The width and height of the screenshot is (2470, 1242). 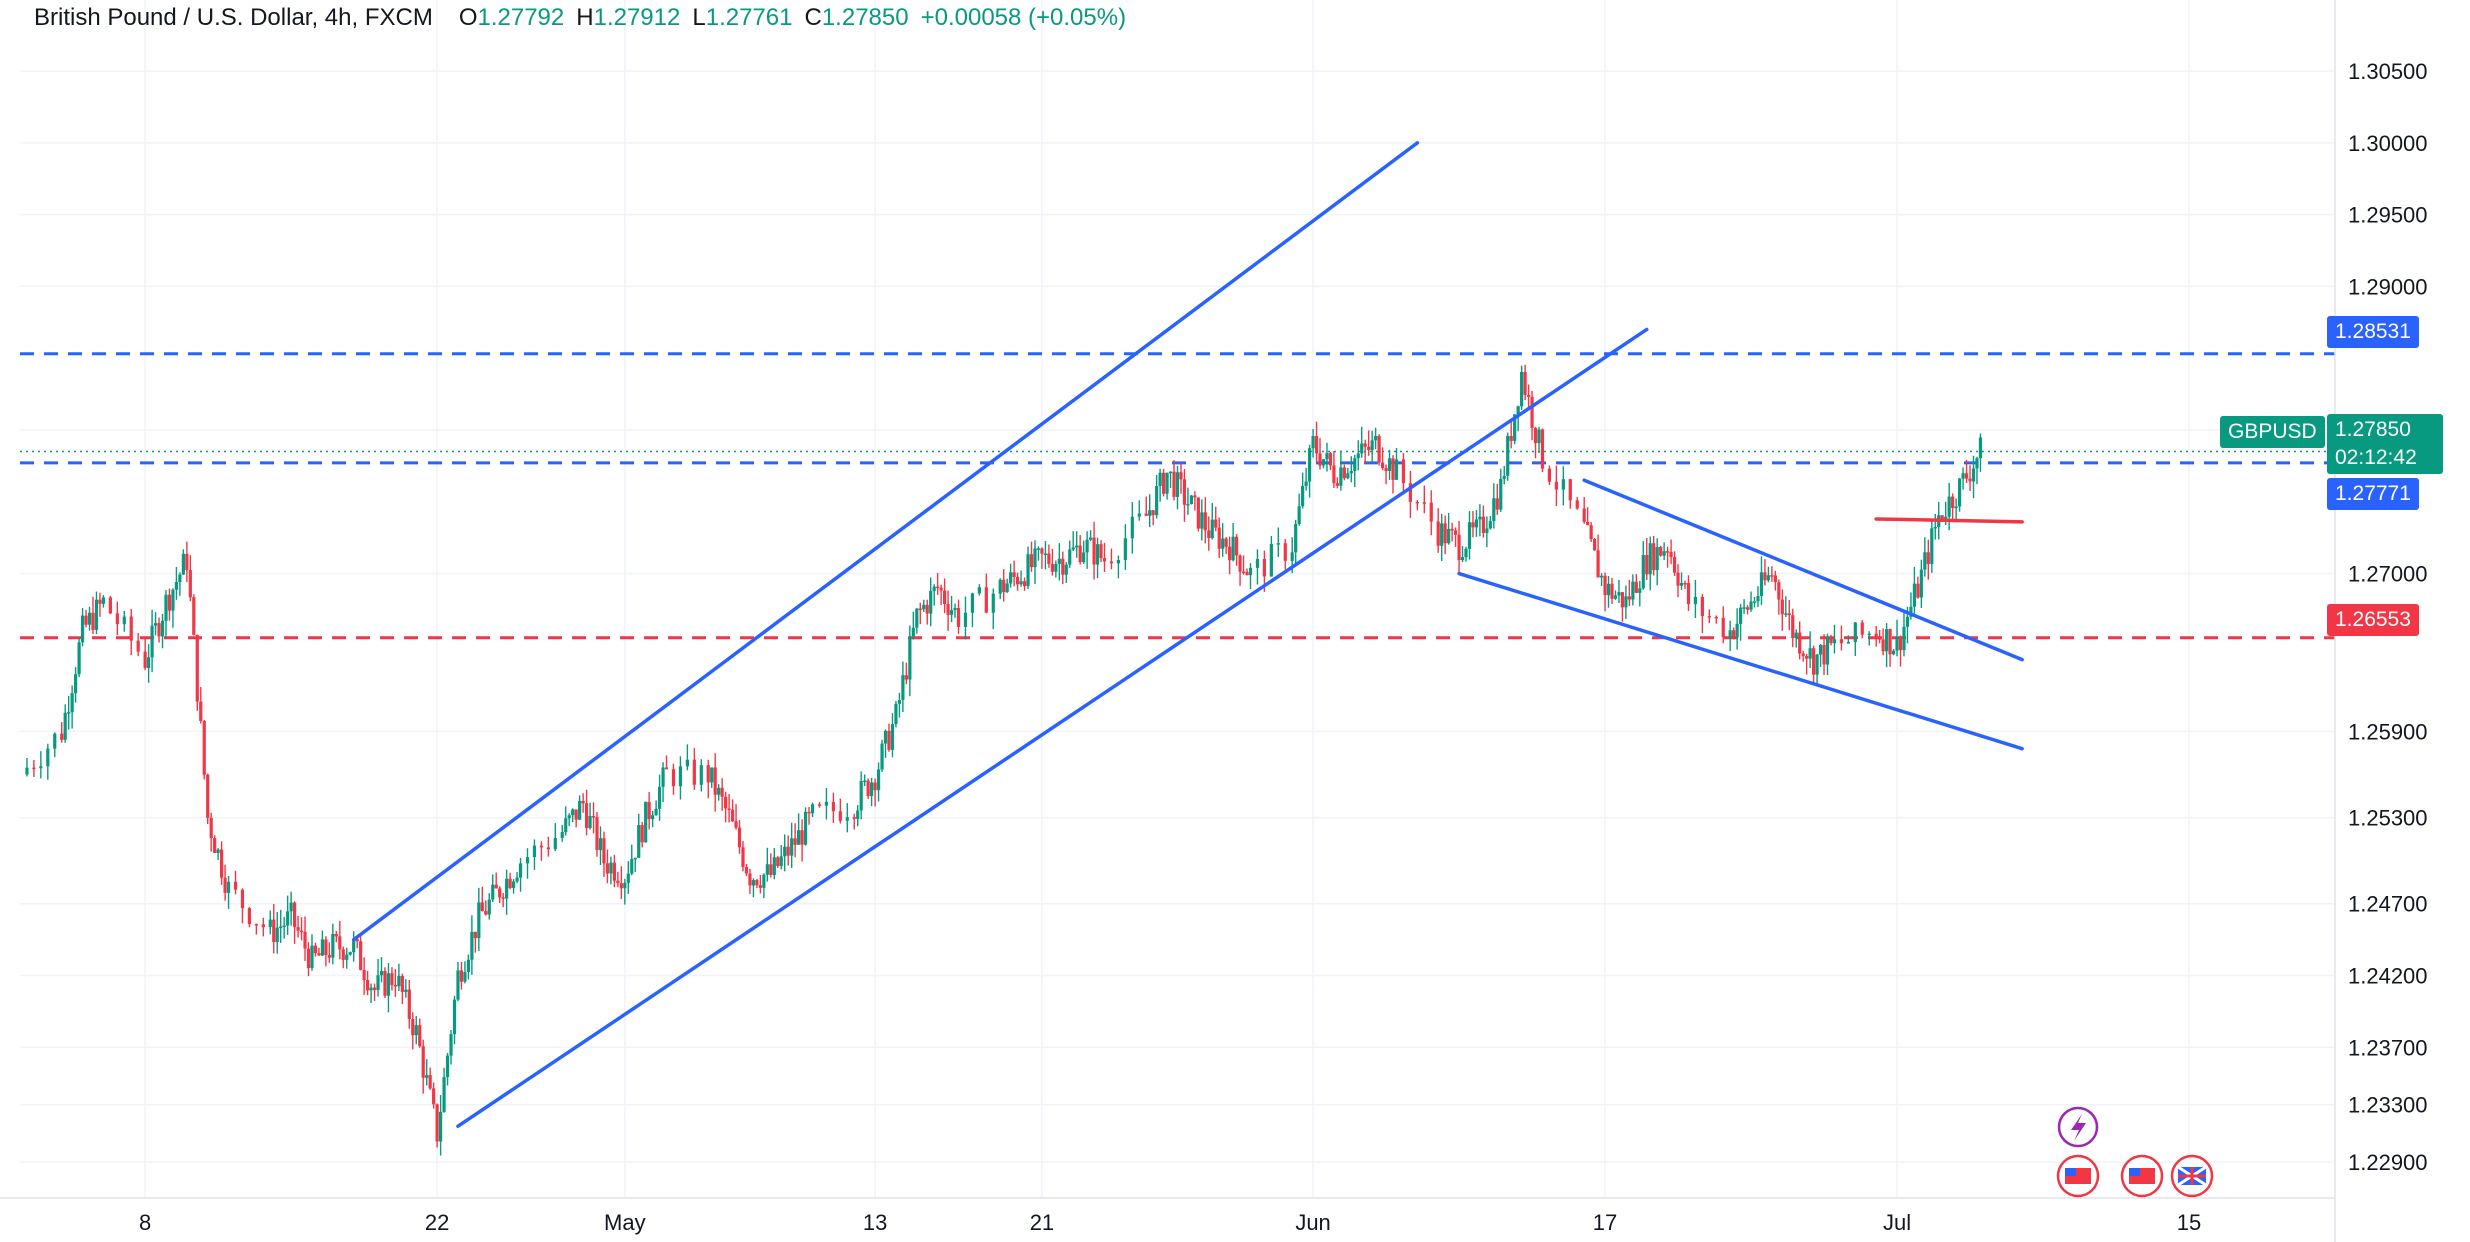 What do you see at coordinates (1023, 17) in the screenshot?
I see `price-change: +0.00058 (+0.05%)` at bounding box center [1023, 17].